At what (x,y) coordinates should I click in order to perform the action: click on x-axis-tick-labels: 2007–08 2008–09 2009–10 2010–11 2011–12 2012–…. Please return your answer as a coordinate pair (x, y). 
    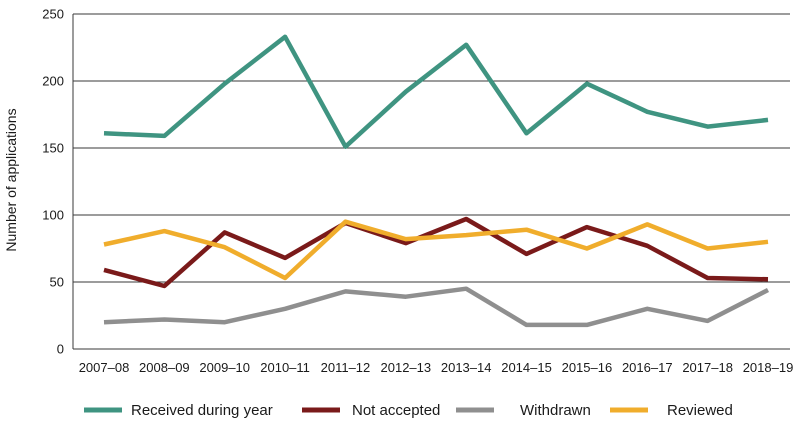
    Looking at the image, I should click on (436, 367).